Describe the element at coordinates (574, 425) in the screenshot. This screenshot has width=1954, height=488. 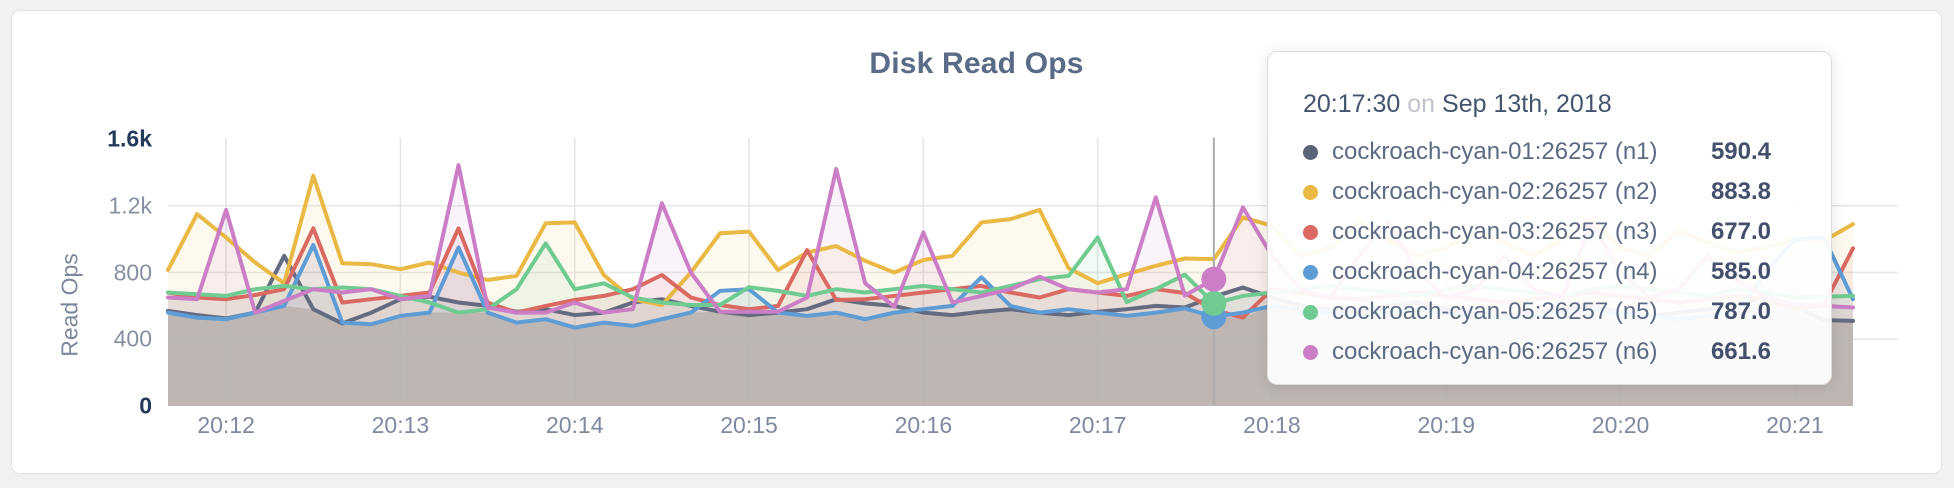
I see `x-tick-20:14: 20:14` at that location.